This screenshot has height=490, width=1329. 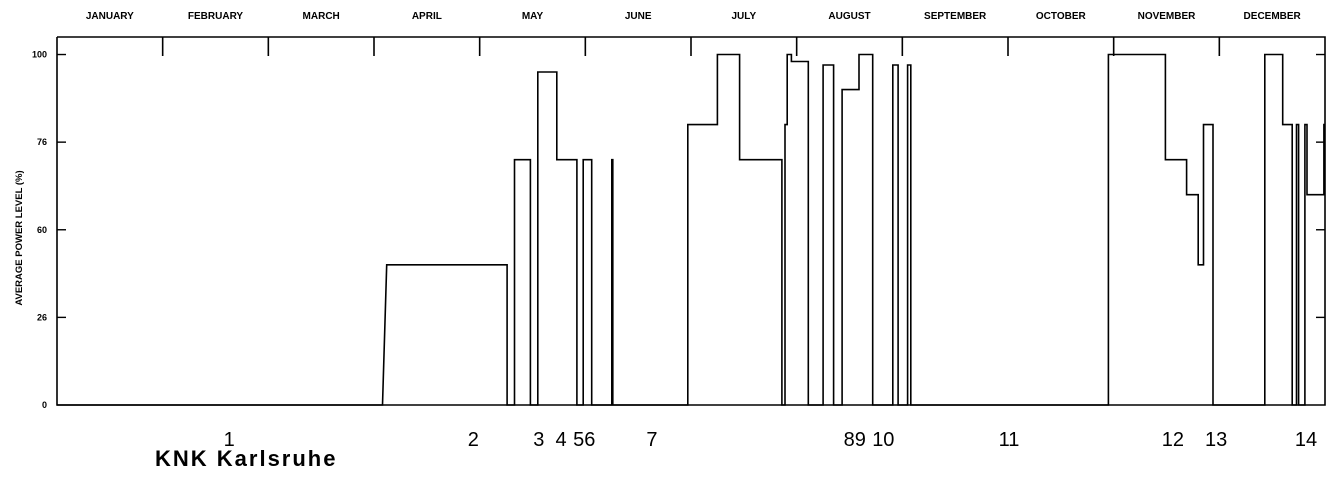 What do you see at coordinates (246, 458) in the screenshot?
I see `chart-title: KNK Karlsruhe` at bounding box center [246, 458].